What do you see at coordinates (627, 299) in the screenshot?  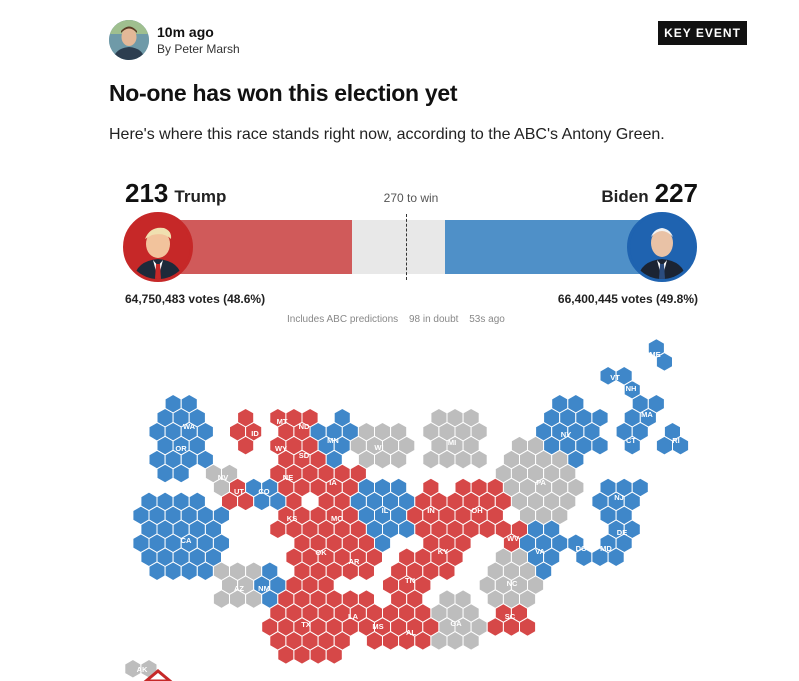 I see `biden-popular-votes: 66,400,445 votes (49.8%)` at bounding box center [627, 299].